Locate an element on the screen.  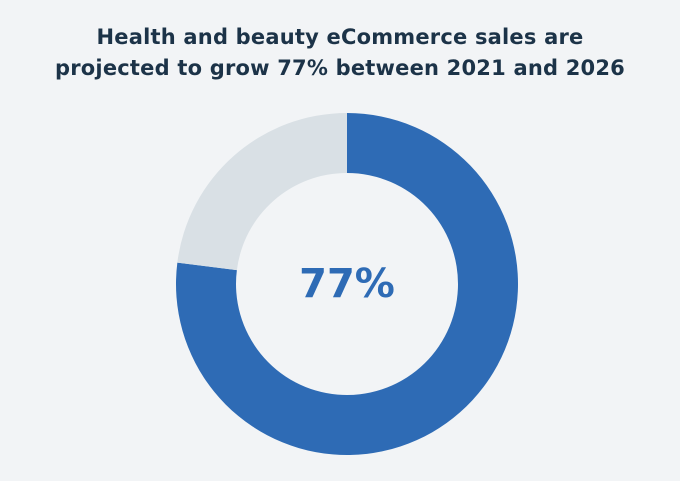
chart-title-line-1: Health and beauty eCommerce sales are is located at coordinates (340, 37).